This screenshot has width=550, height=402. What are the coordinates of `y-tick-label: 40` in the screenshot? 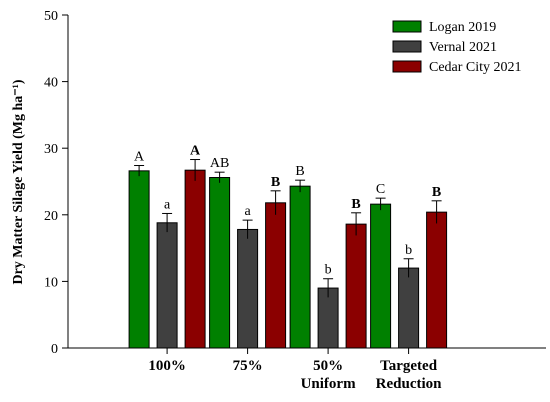 It's located at (51, 83).